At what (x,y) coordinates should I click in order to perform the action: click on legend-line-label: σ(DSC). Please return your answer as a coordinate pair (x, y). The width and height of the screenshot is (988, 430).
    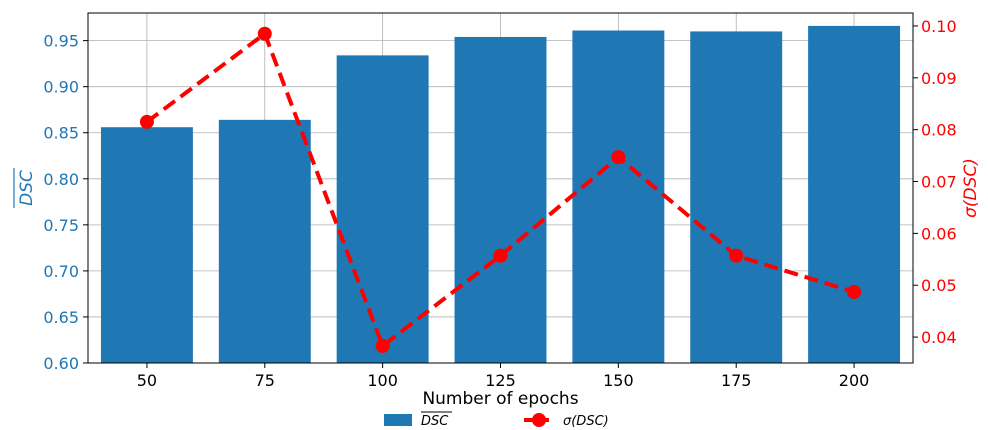
    Looking at the image, I should click on (586, 421).